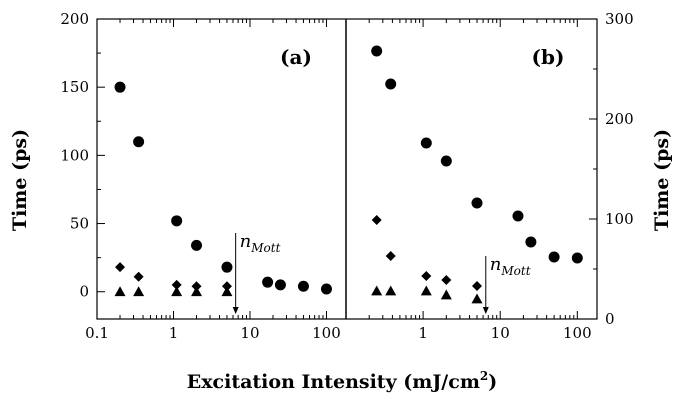  What do you see at coordinates (500, 333) in the screenshot?
I see `panel-b-x-tick-label: 10` at bounding box center [500, 333].